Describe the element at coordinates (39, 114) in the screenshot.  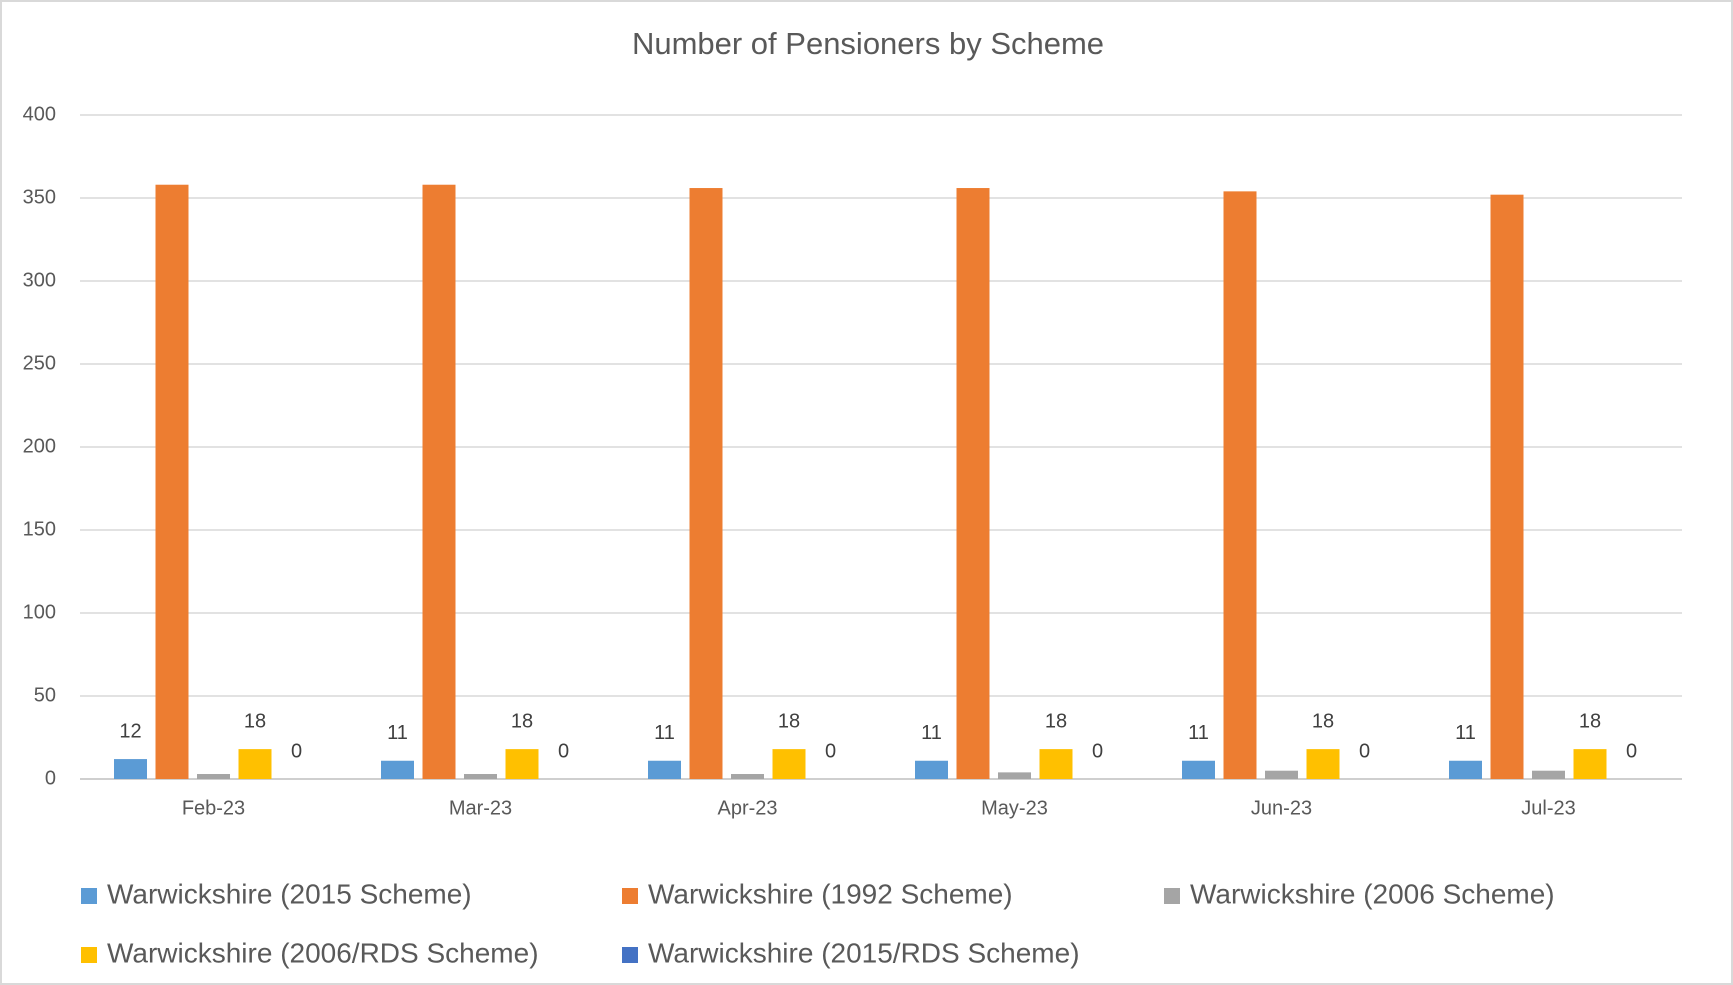
I see `y-tick-label: 400` at that location.